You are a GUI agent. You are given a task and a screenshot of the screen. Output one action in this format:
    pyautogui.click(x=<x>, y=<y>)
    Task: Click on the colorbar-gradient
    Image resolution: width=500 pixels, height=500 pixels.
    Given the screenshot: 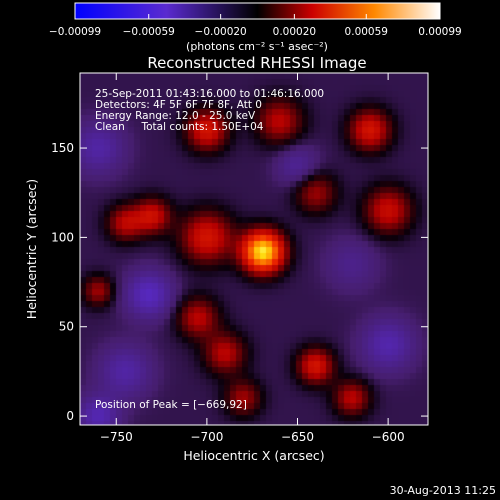 What is the action you would take?
    pyautogui.click(x=257, y=11)
    